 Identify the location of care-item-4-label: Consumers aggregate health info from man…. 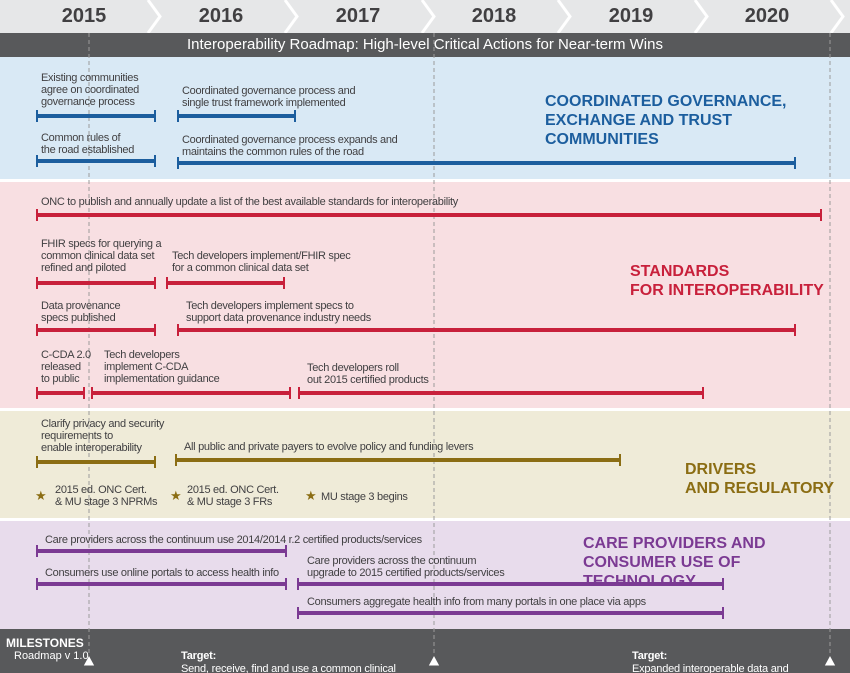
(476, 602).